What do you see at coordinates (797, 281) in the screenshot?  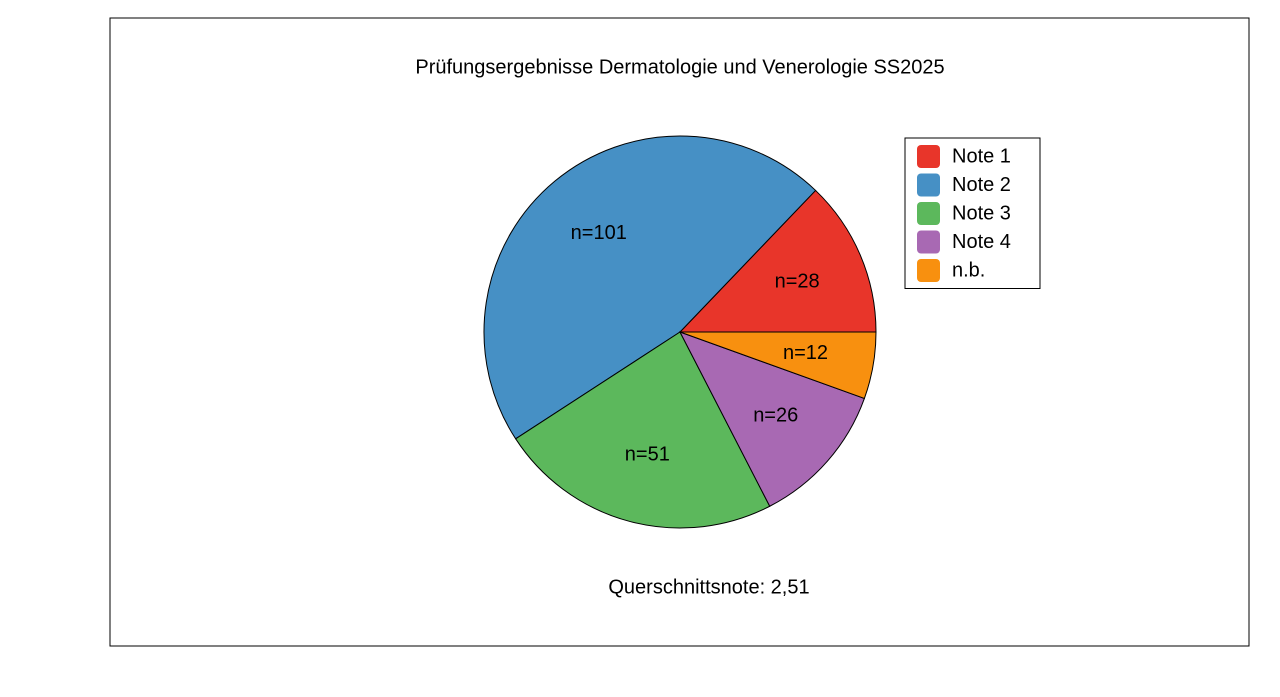 I see `value-label: n=28` at bounding box center [797, 281].